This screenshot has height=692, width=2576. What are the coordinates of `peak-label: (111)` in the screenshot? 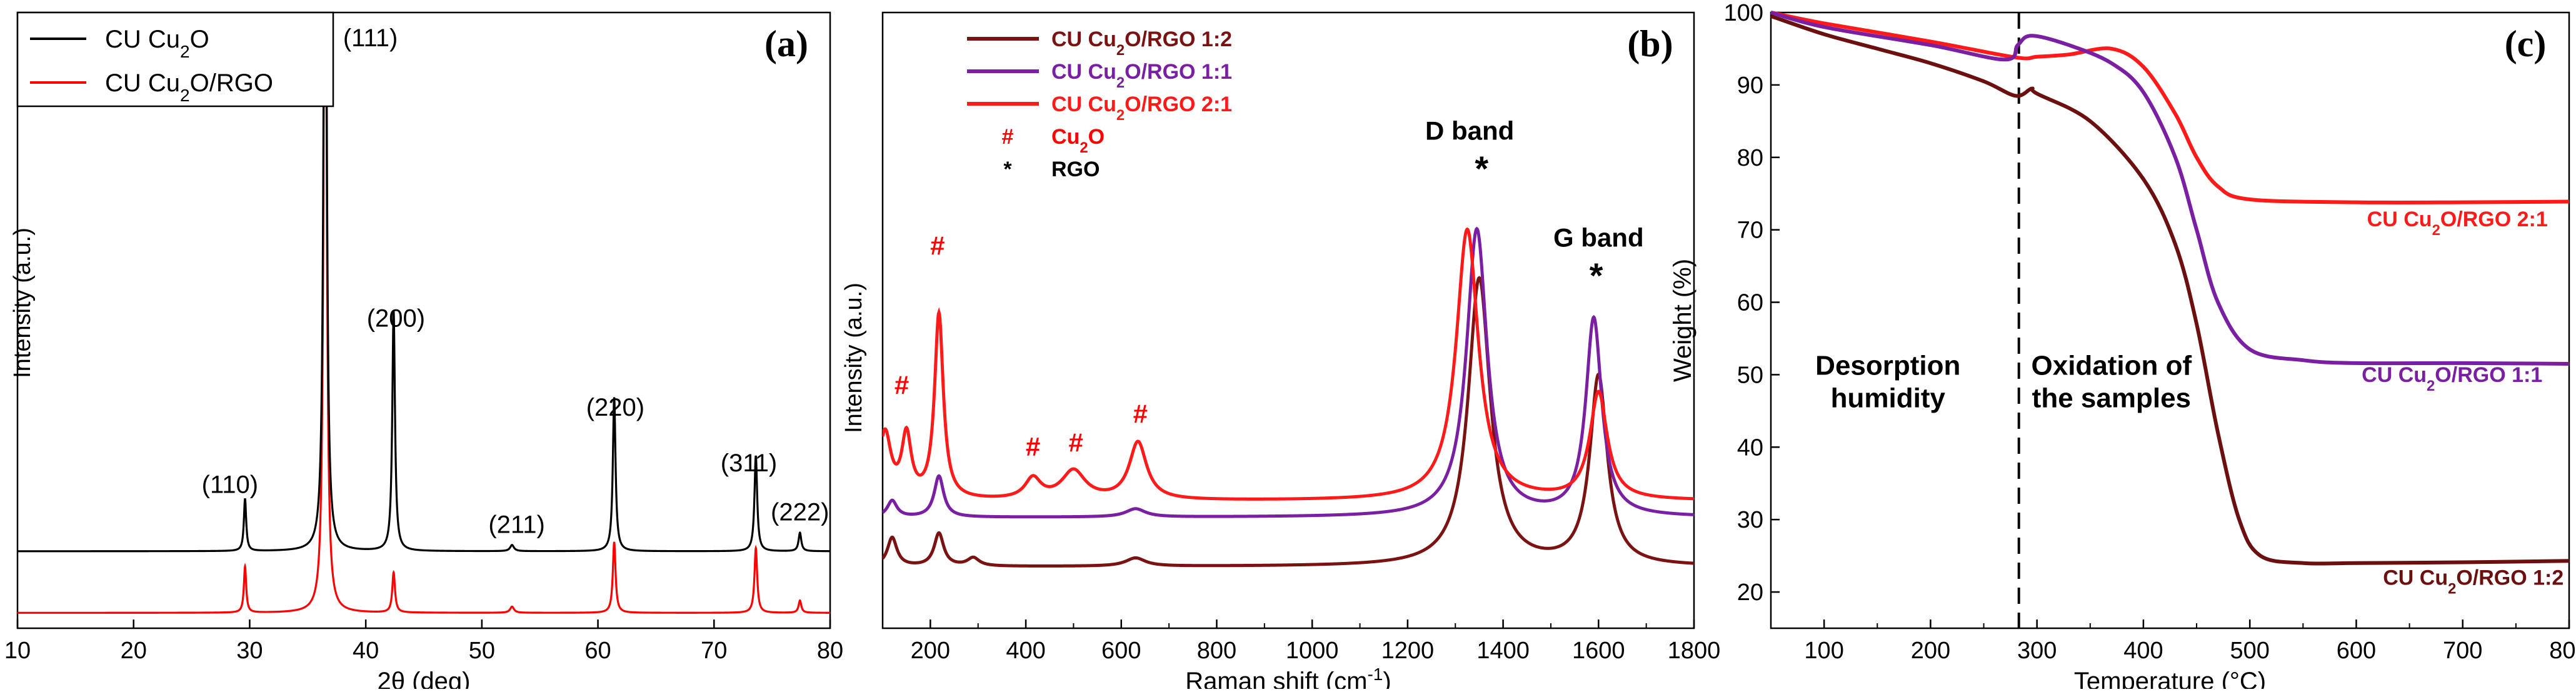 It's located at (370, 38).